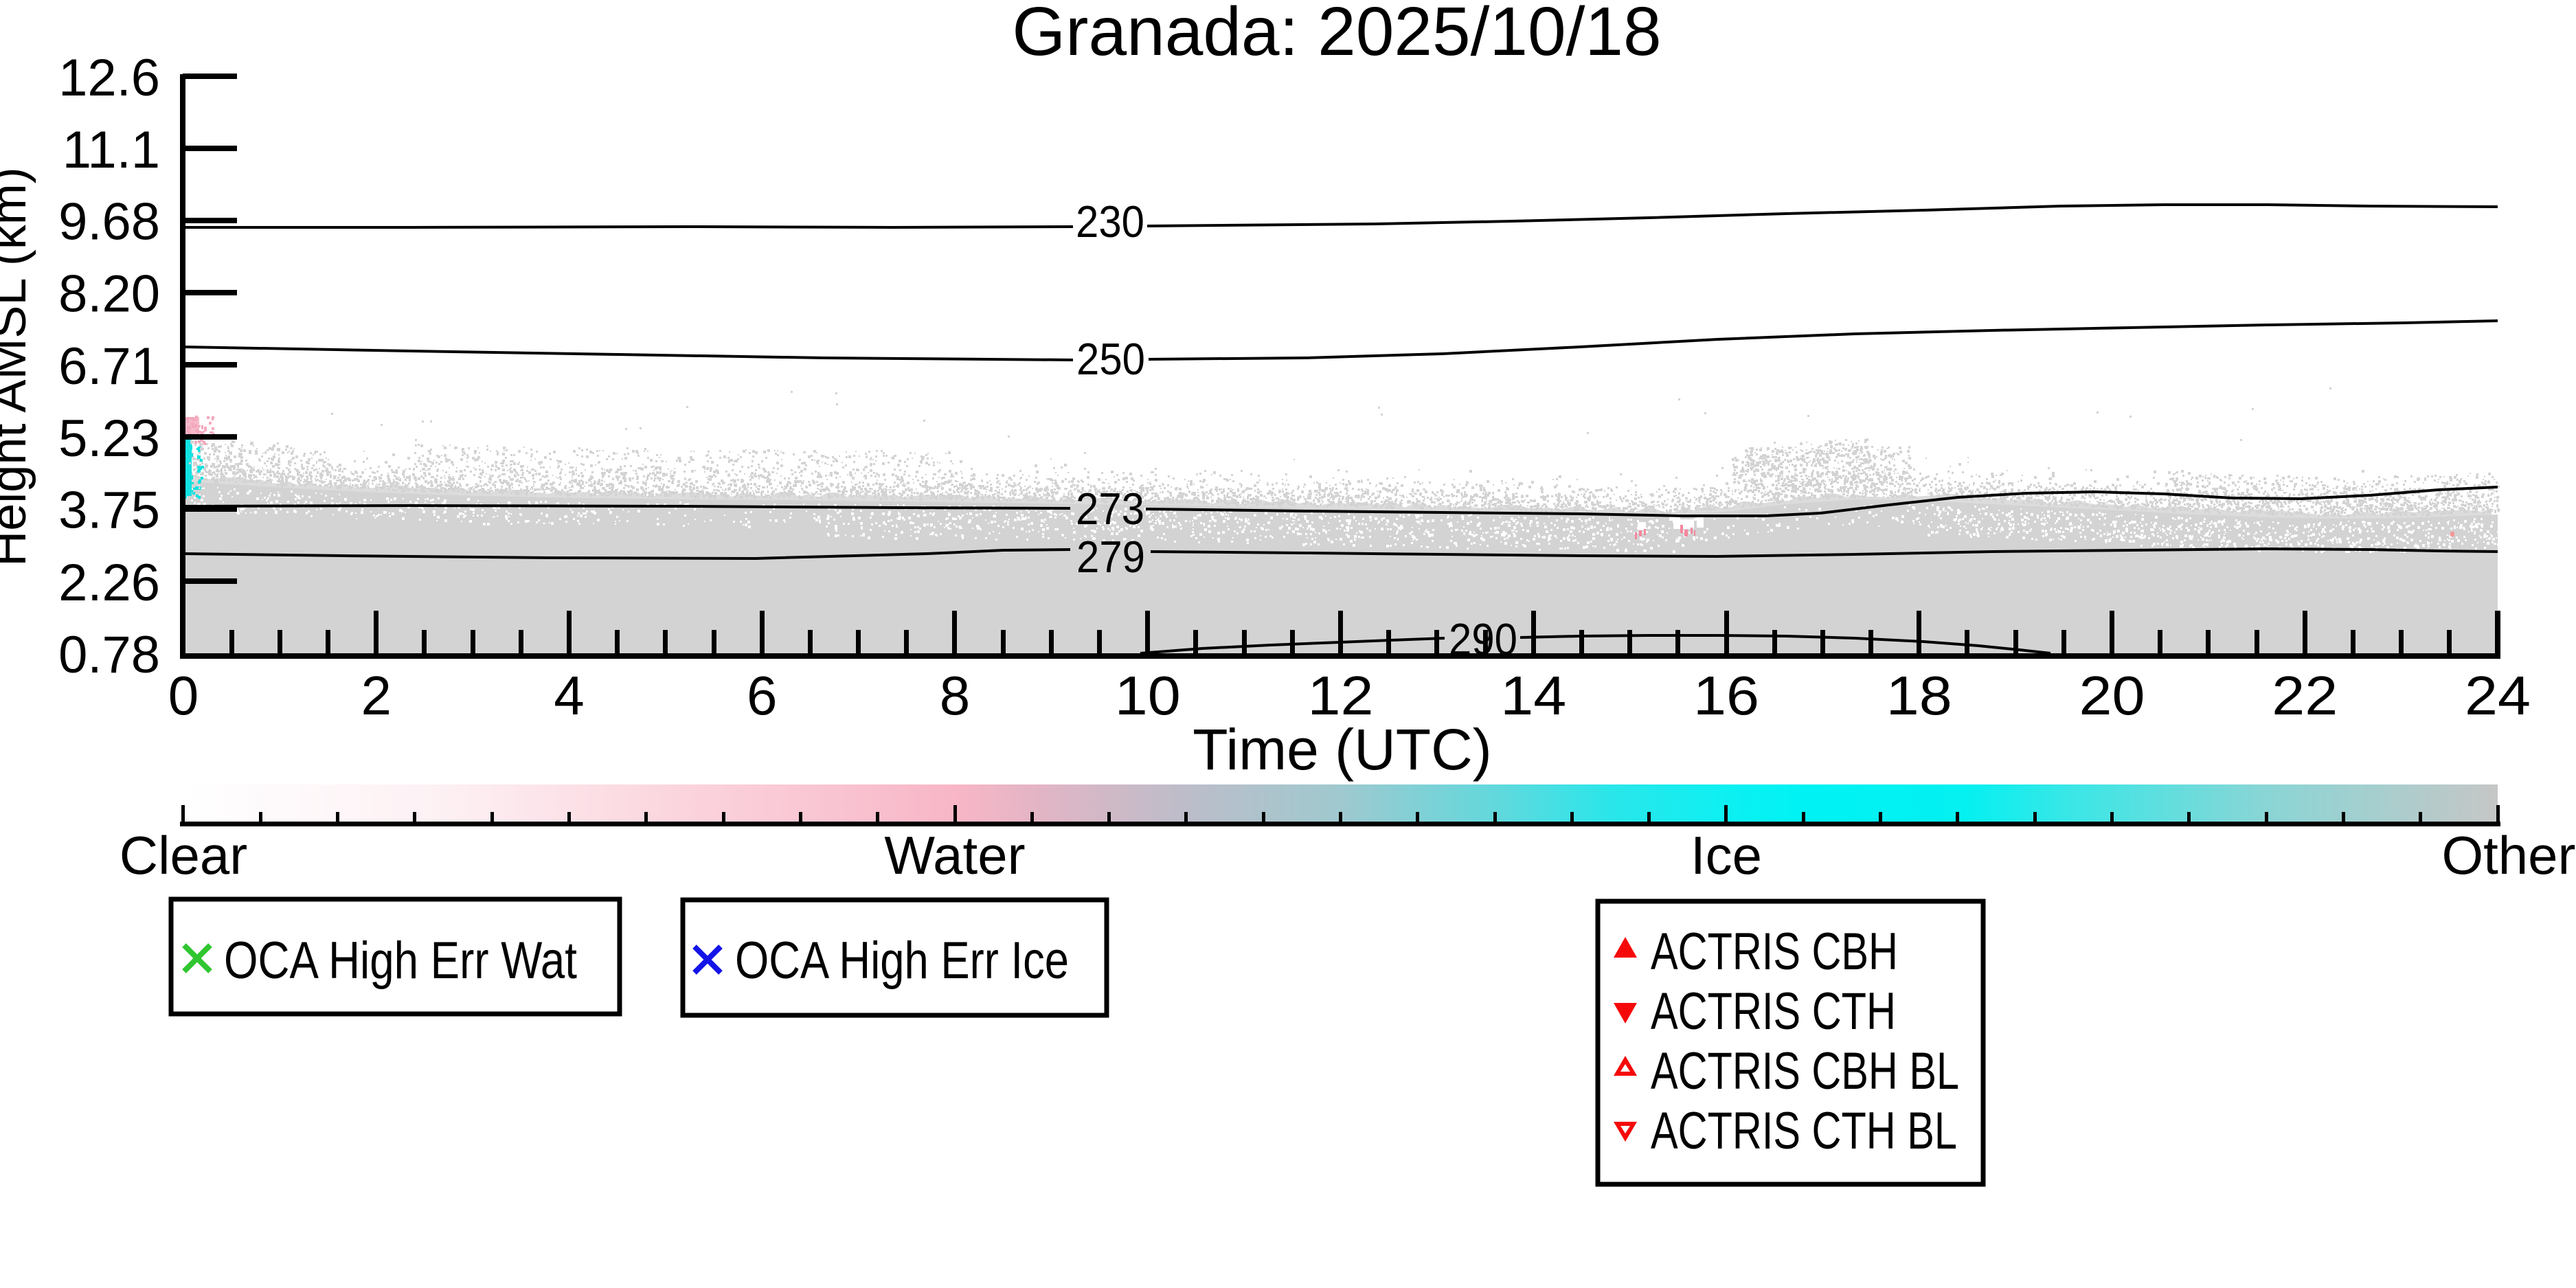 The height and width of the screenshot is (1288, 2576). Describe the element at coordinates (183, 695) in the screenshot. I see `svg-text: 0` at that location.